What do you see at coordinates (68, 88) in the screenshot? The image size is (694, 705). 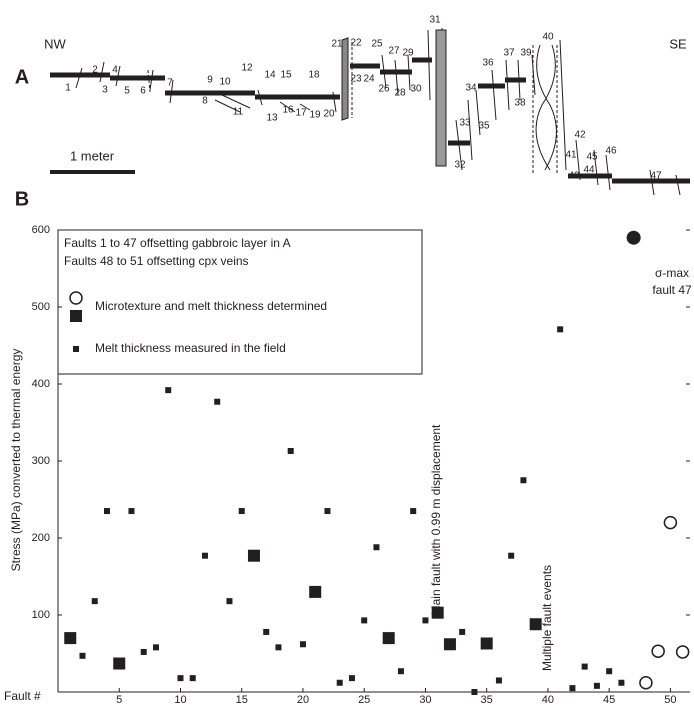 I see `fault-label: 1` at bounding box center [68, 88].